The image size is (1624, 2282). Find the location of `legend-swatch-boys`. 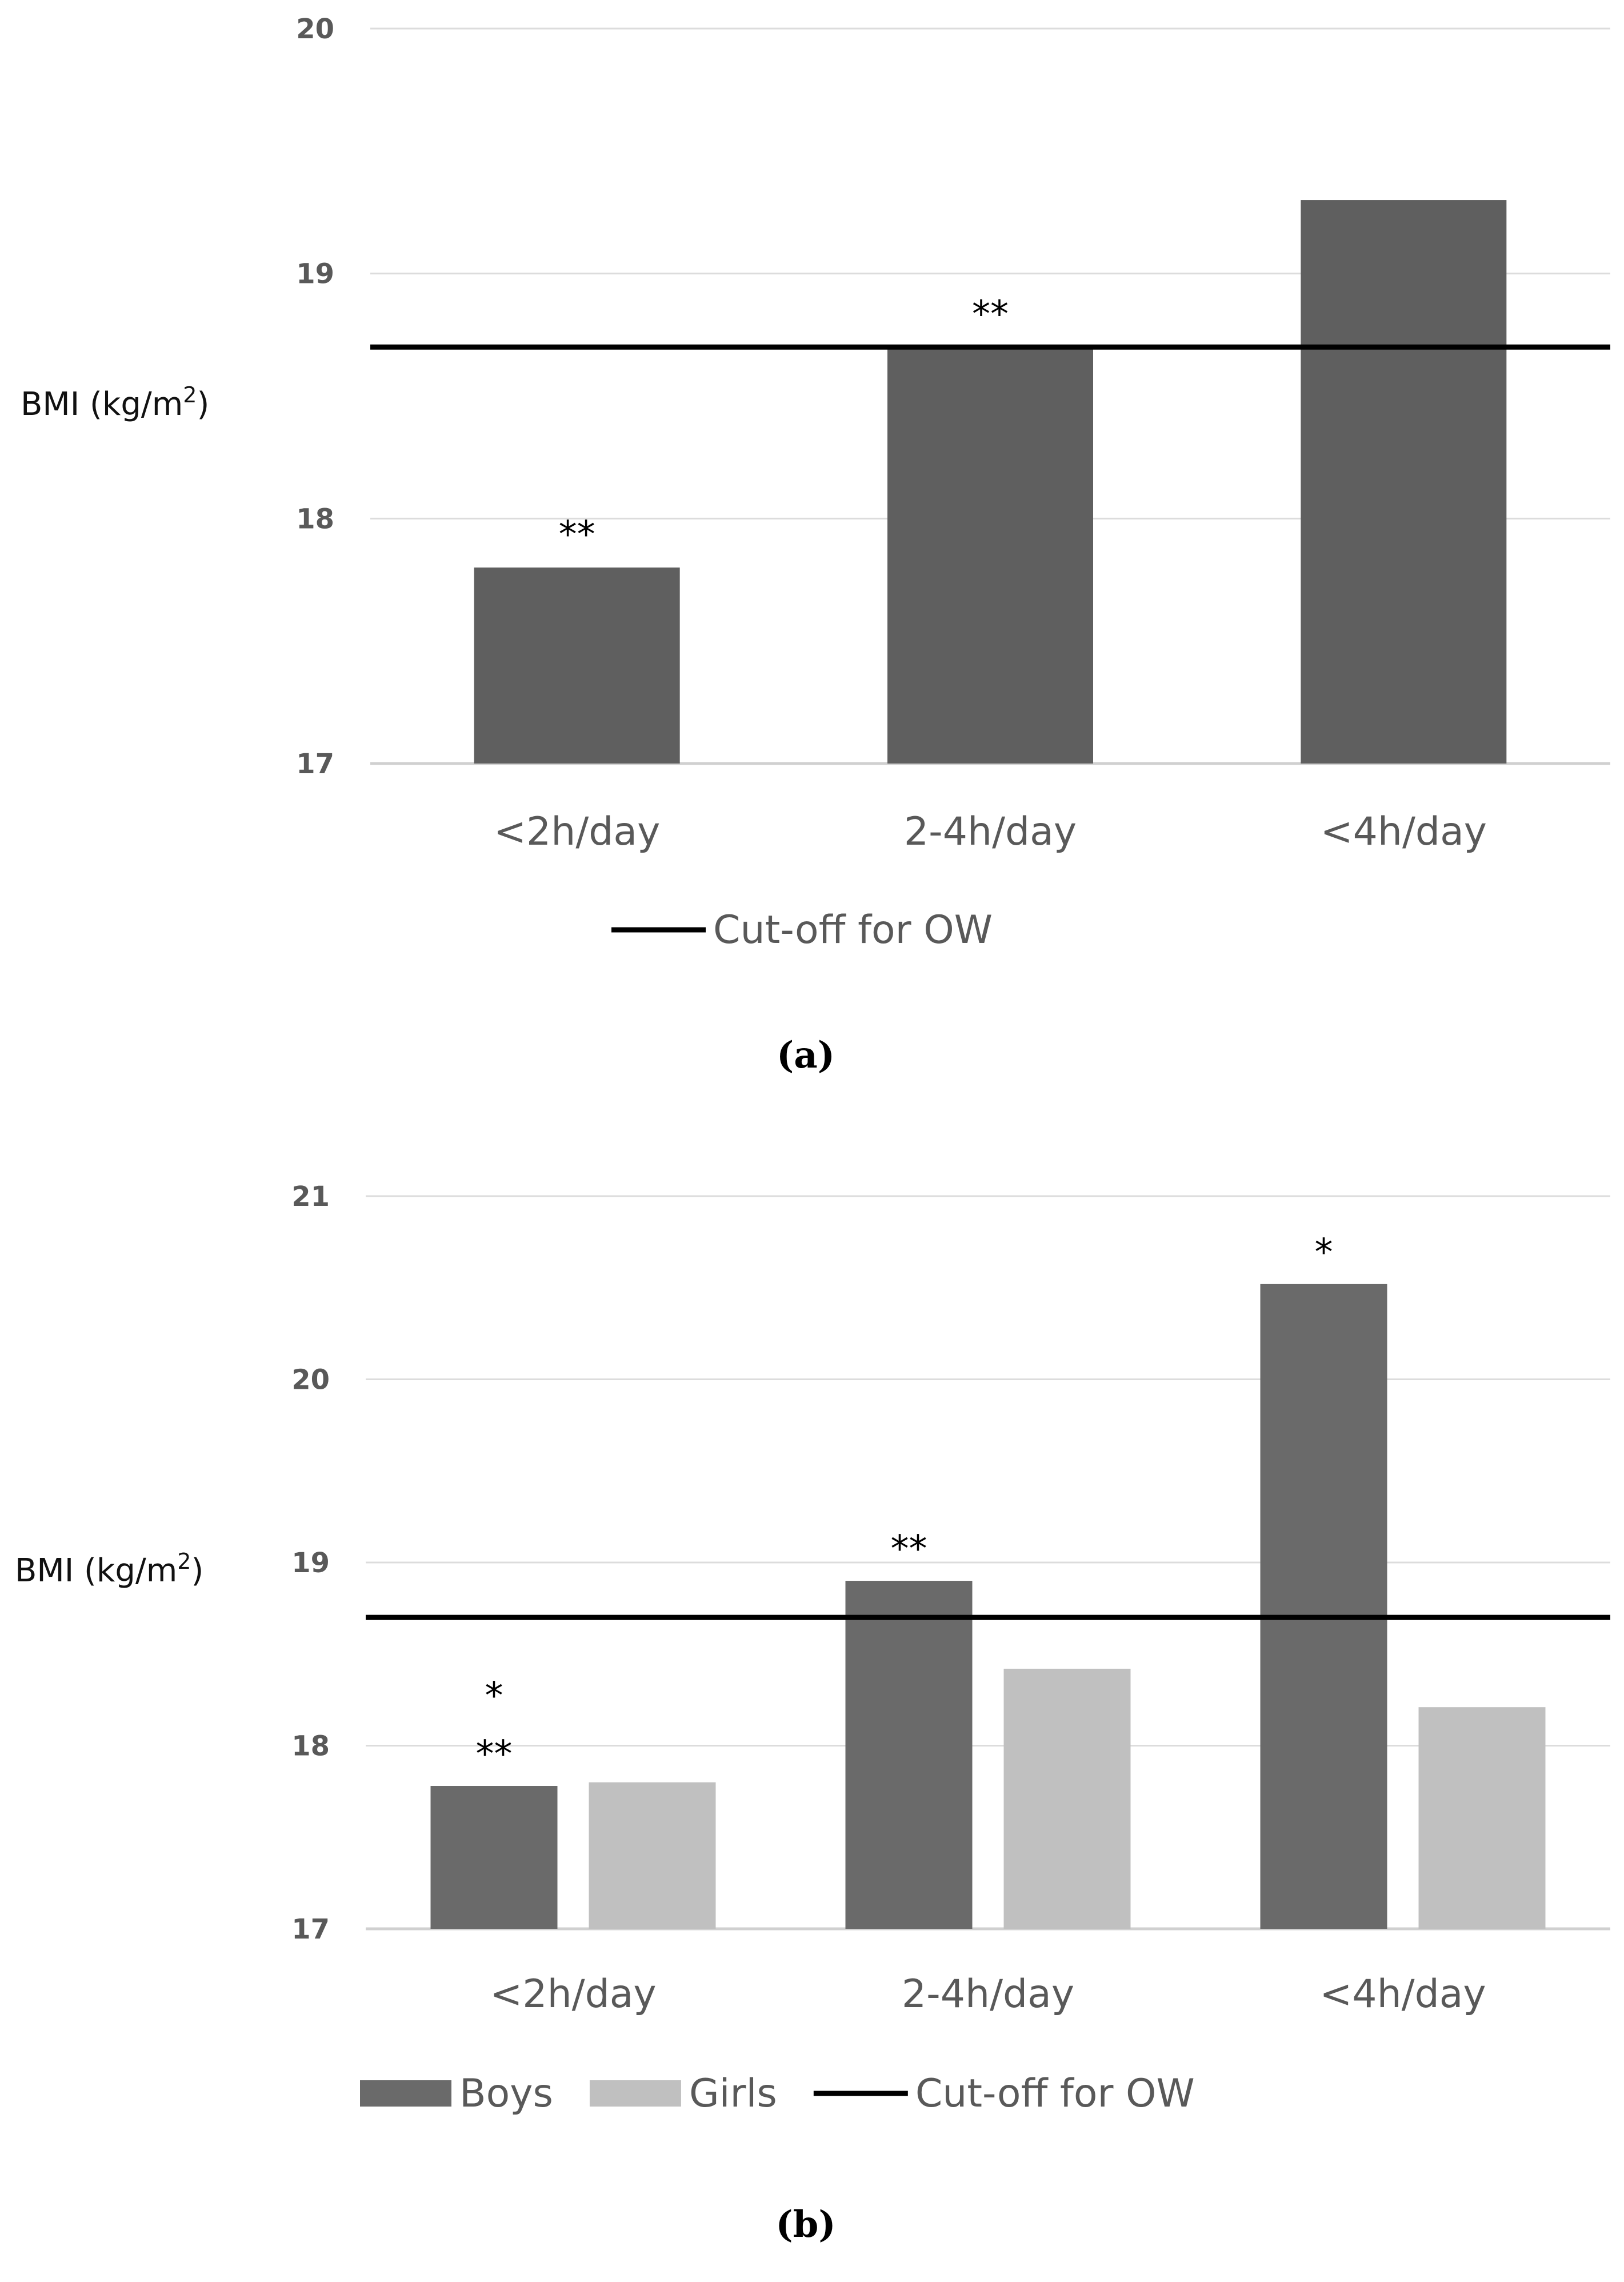

legend-swatch-boys is located at coordinates (405, 2094).